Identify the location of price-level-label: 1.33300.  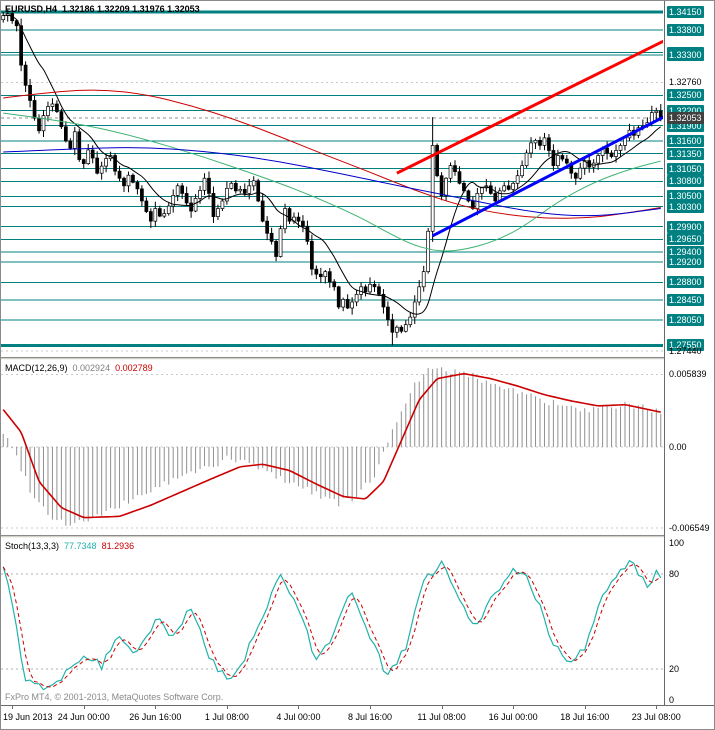
(685, 55).